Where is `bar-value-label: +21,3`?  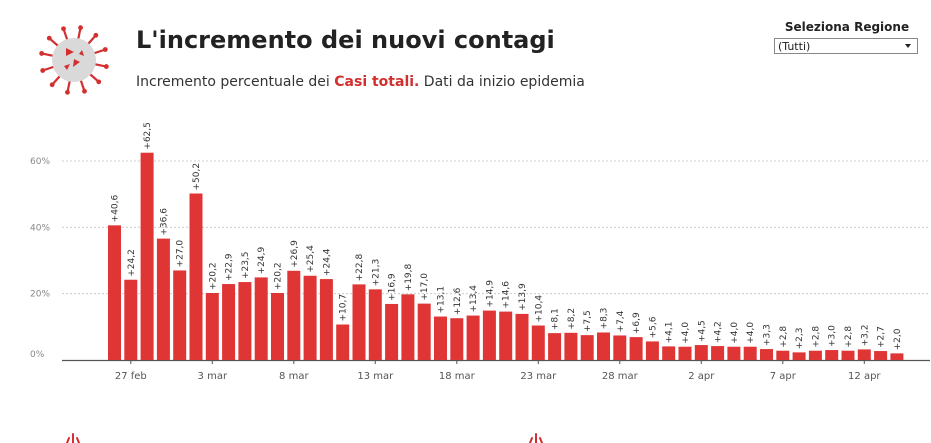 bar-value-label: +21,3 is located at coordinates (376, 273).